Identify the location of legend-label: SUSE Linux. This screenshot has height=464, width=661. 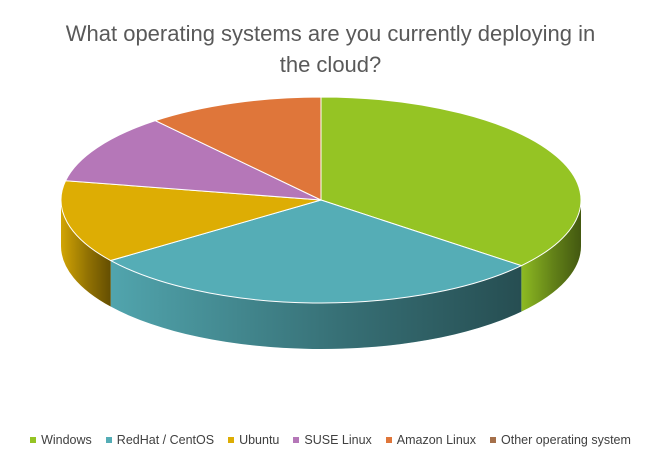
(338, 440).